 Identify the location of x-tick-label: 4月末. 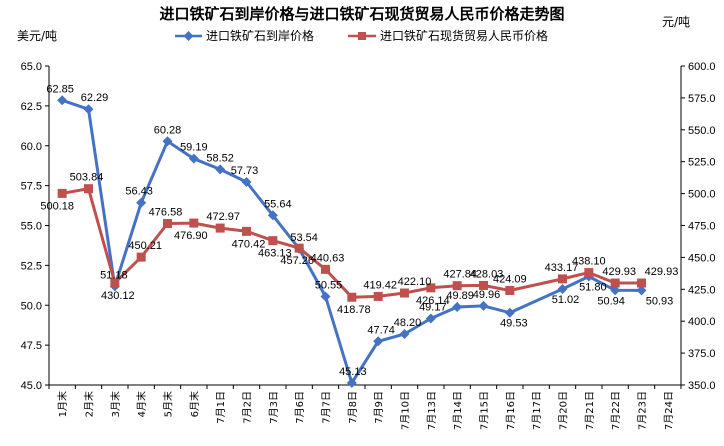
(141, 404).